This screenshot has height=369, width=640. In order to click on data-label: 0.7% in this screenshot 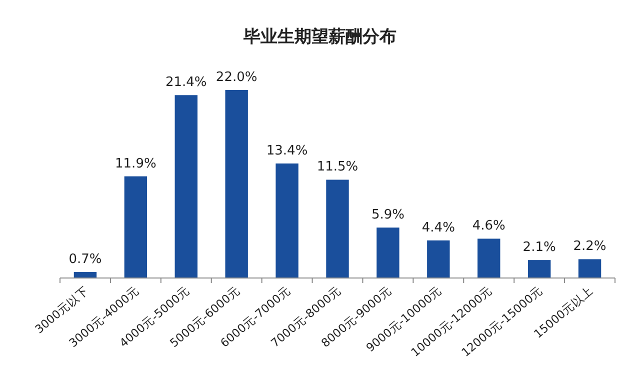, I will do `click(85, 260)`.